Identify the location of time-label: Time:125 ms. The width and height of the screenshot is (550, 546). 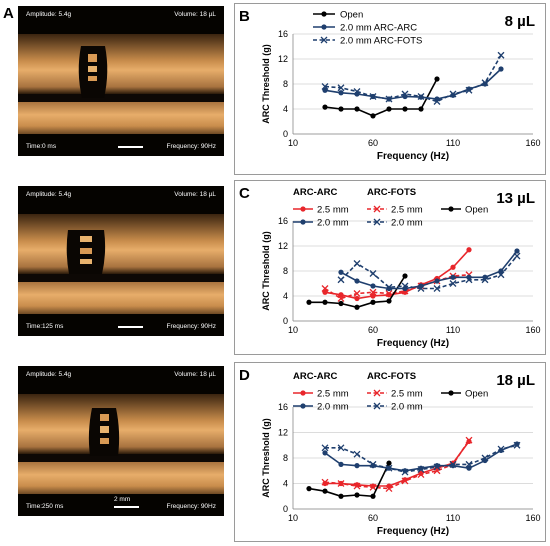
(45, 326).